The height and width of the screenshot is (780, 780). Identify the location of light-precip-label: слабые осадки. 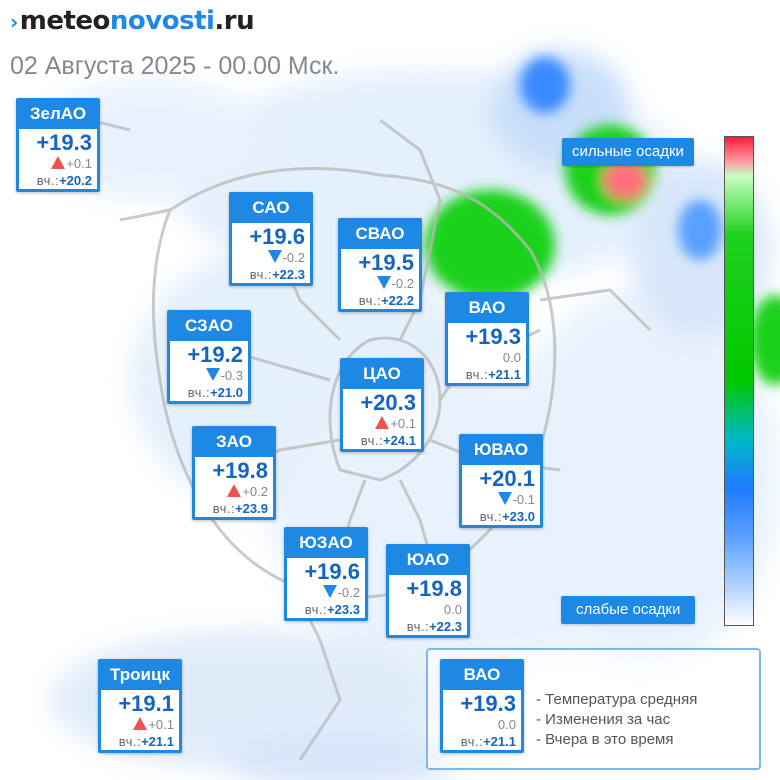
(628, 610).